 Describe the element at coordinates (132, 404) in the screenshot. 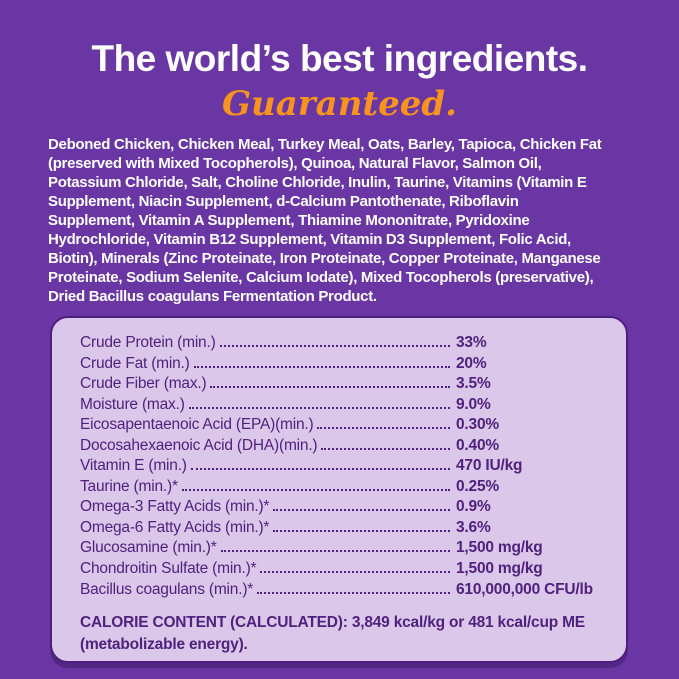

I see `nutrient-label: Moisture (max.)` at that location.